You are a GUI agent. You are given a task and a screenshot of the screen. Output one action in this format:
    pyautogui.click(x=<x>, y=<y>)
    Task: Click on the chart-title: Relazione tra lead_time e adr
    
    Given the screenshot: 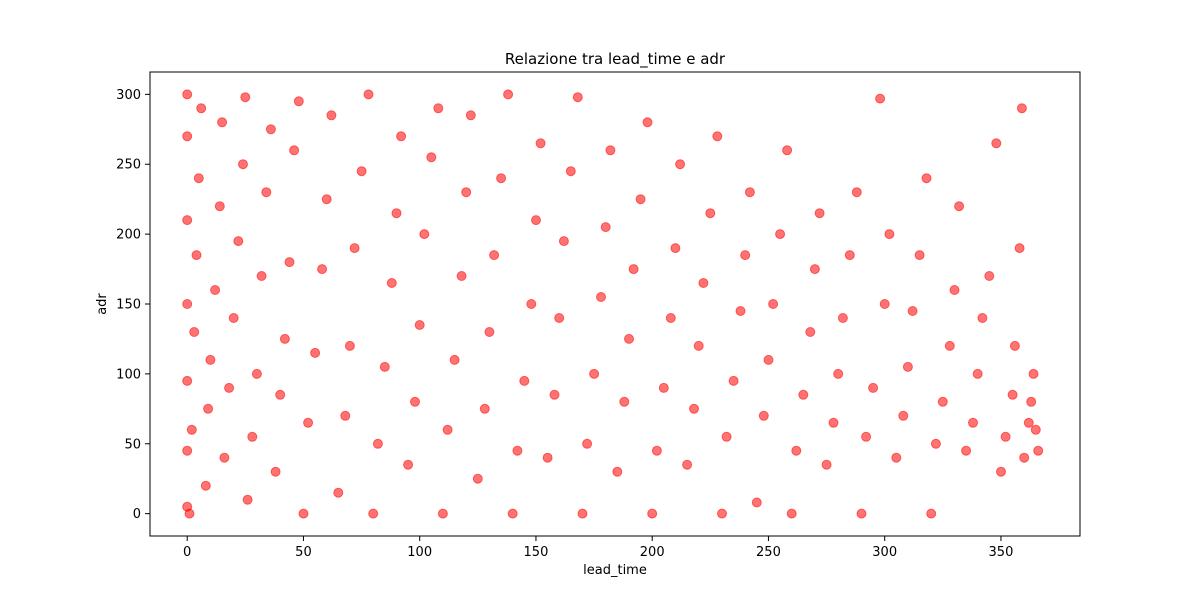 What is the action you would take?
    pyautogui.click(x=615, y=59)
    